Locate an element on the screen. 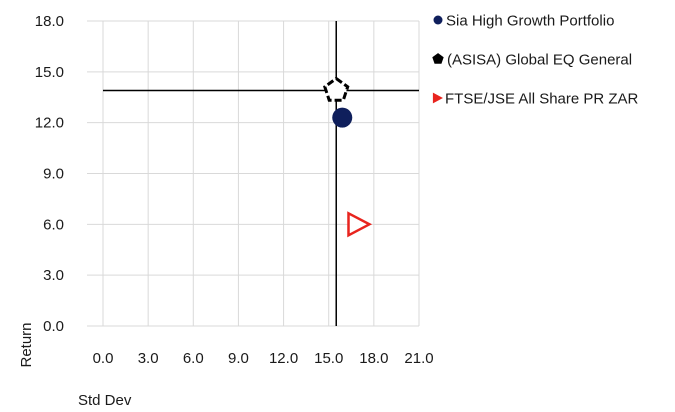 The image size is (675, 412). y-tick-label: 18.0 is located at coordinates (49, 21).